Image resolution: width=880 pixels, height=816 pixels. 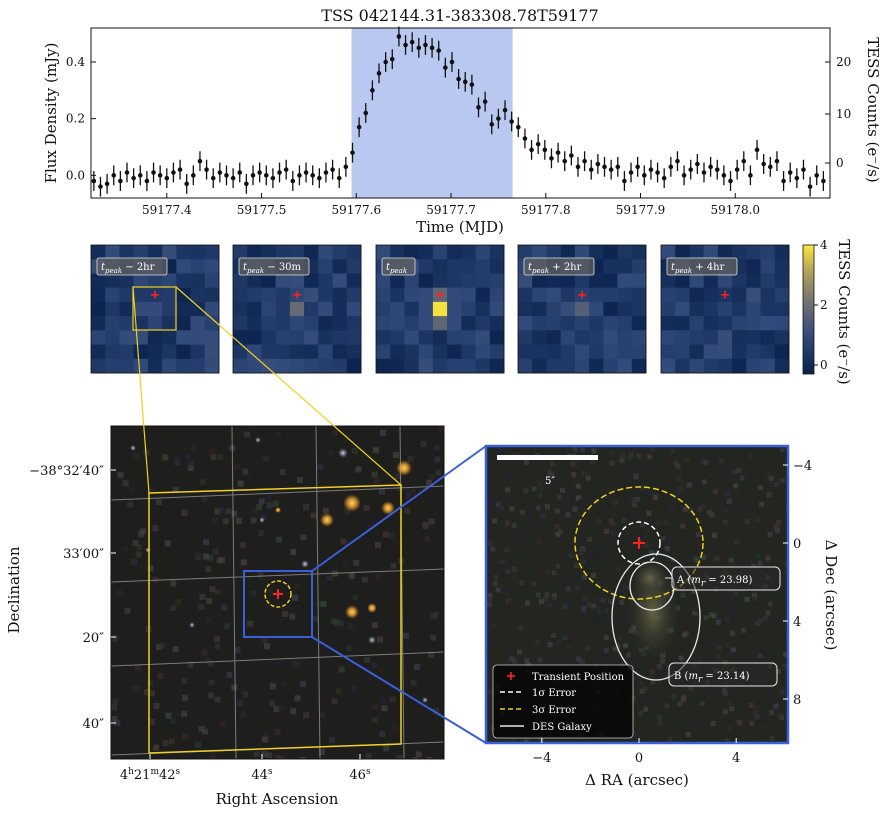 I want to click on zoom-x-tick-label: 0, so click(x=639, y=758).